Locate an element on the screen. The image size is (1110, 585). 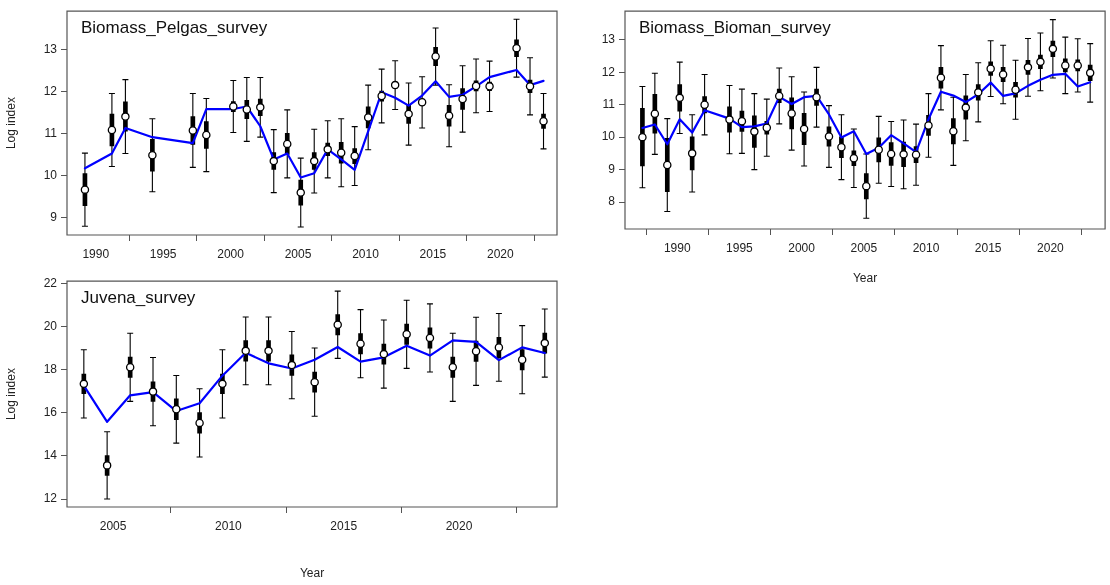
y-tick-label: 20 is located at coordinates (50, 325).